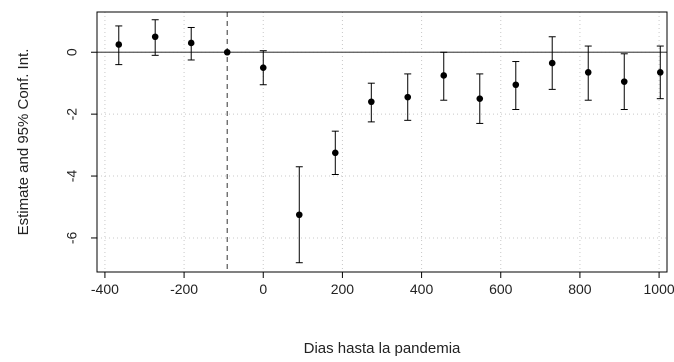 The width and height of the screenshot is (674, 362). What do you see at coordinates (72, 238) in the screenshot?
I see `y-tick-label: -6` at bounding box center [72, 238].